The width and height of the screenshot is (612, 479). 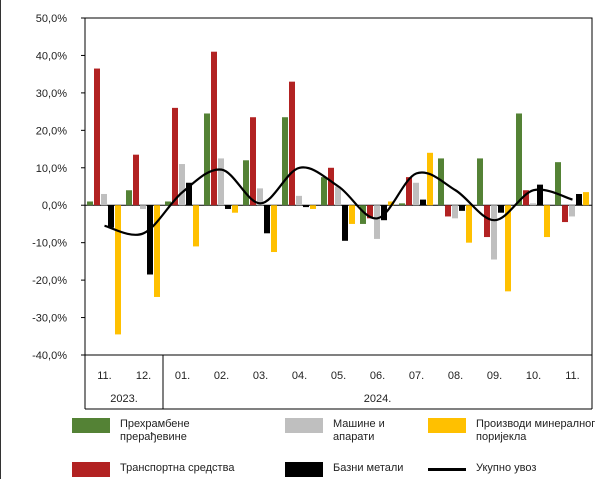 What do you see at coordinates (368, 468) in the screenshot?
I see `legend-label-metals: Базни метали` at bounding box center [368, 468].